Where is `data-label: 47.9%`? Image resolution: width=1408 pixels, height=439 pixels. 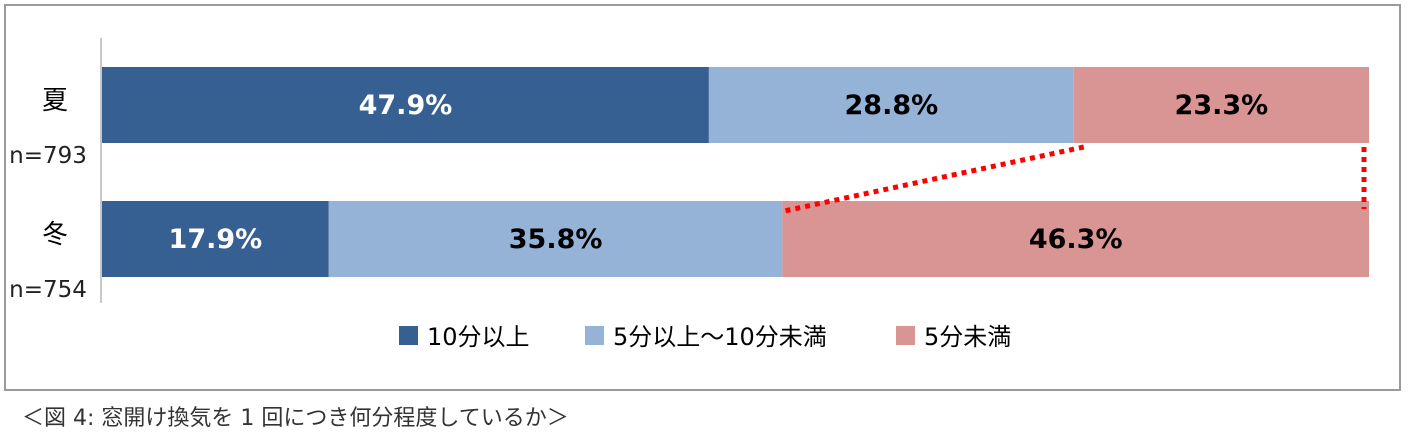
data-label: 47.9% is located at coordinates (406, 105).